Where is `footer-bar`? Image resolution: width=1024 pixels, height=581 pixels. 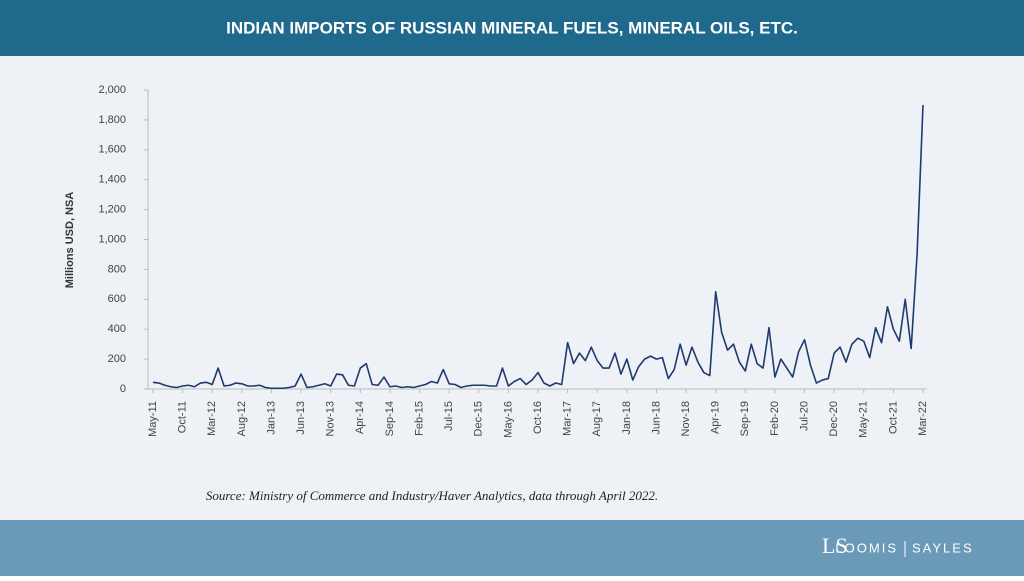
footer-bar is located at coordinates (512, 548).